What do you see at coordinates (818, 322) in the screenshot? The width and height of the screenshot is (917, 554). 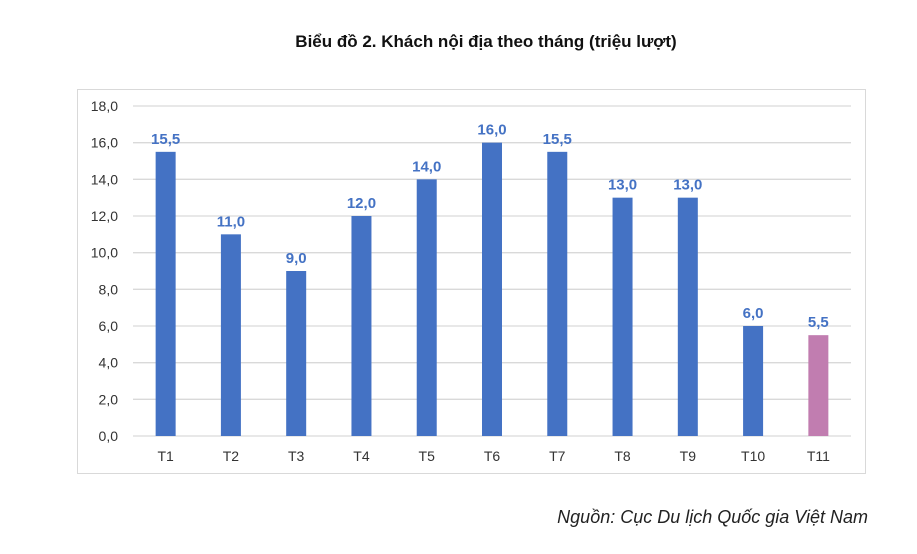 I see `data-label: 5,5` at bounding box center [818, 322].